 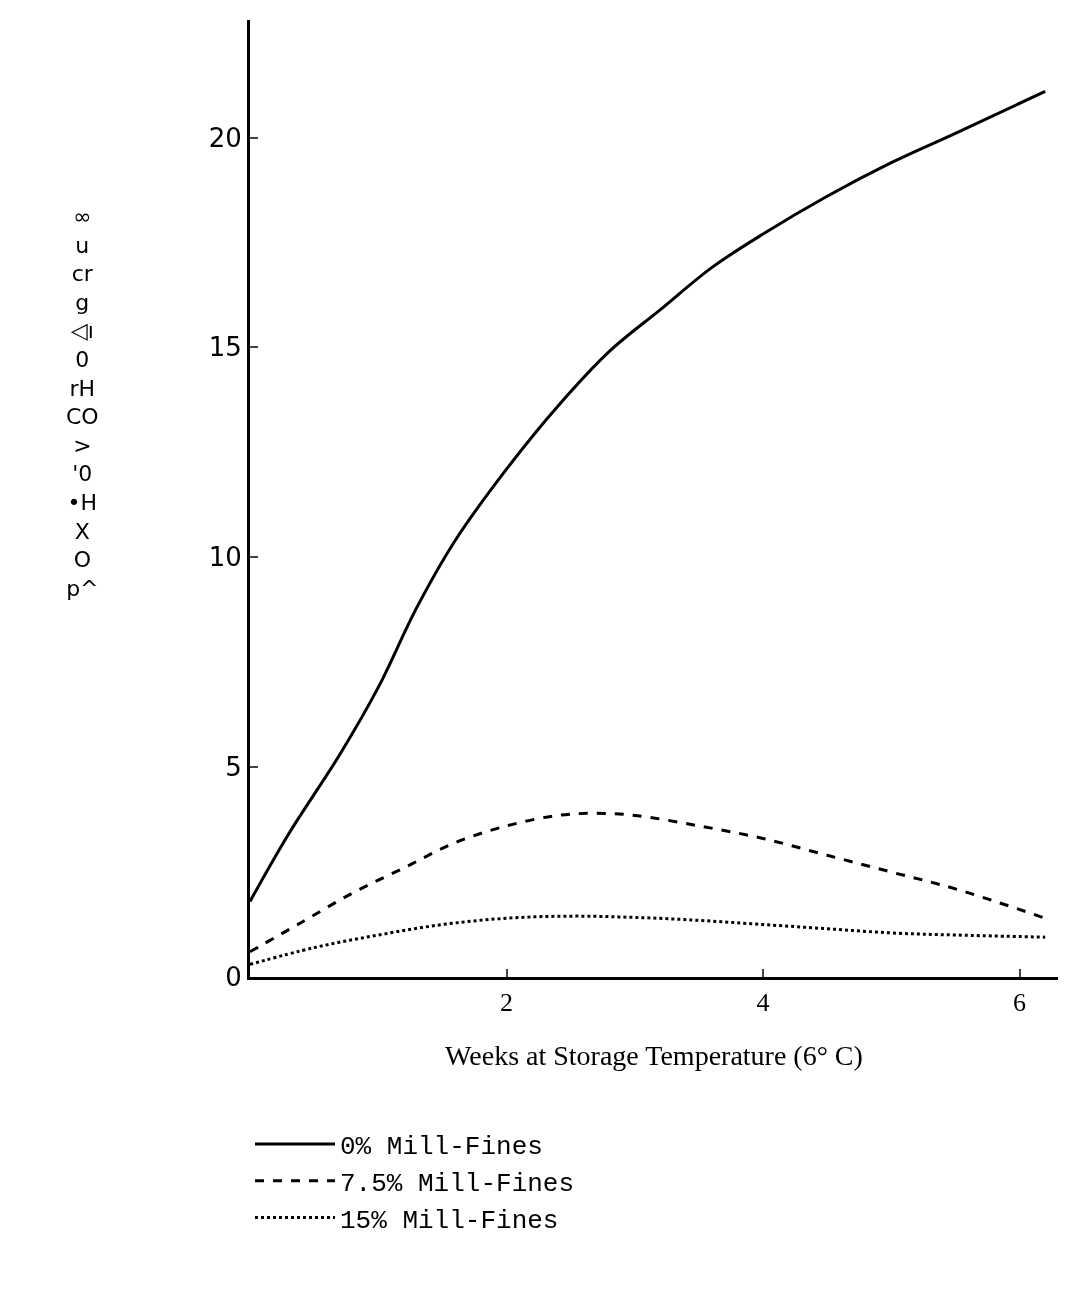 I want to click on y-tick-label: 5, so click(x=233, y=767).